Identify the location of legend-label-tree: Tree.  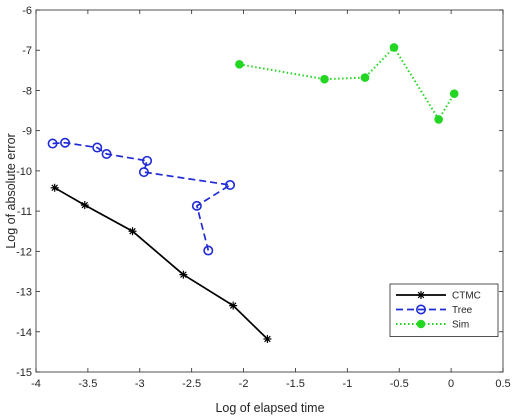
(462, 310).